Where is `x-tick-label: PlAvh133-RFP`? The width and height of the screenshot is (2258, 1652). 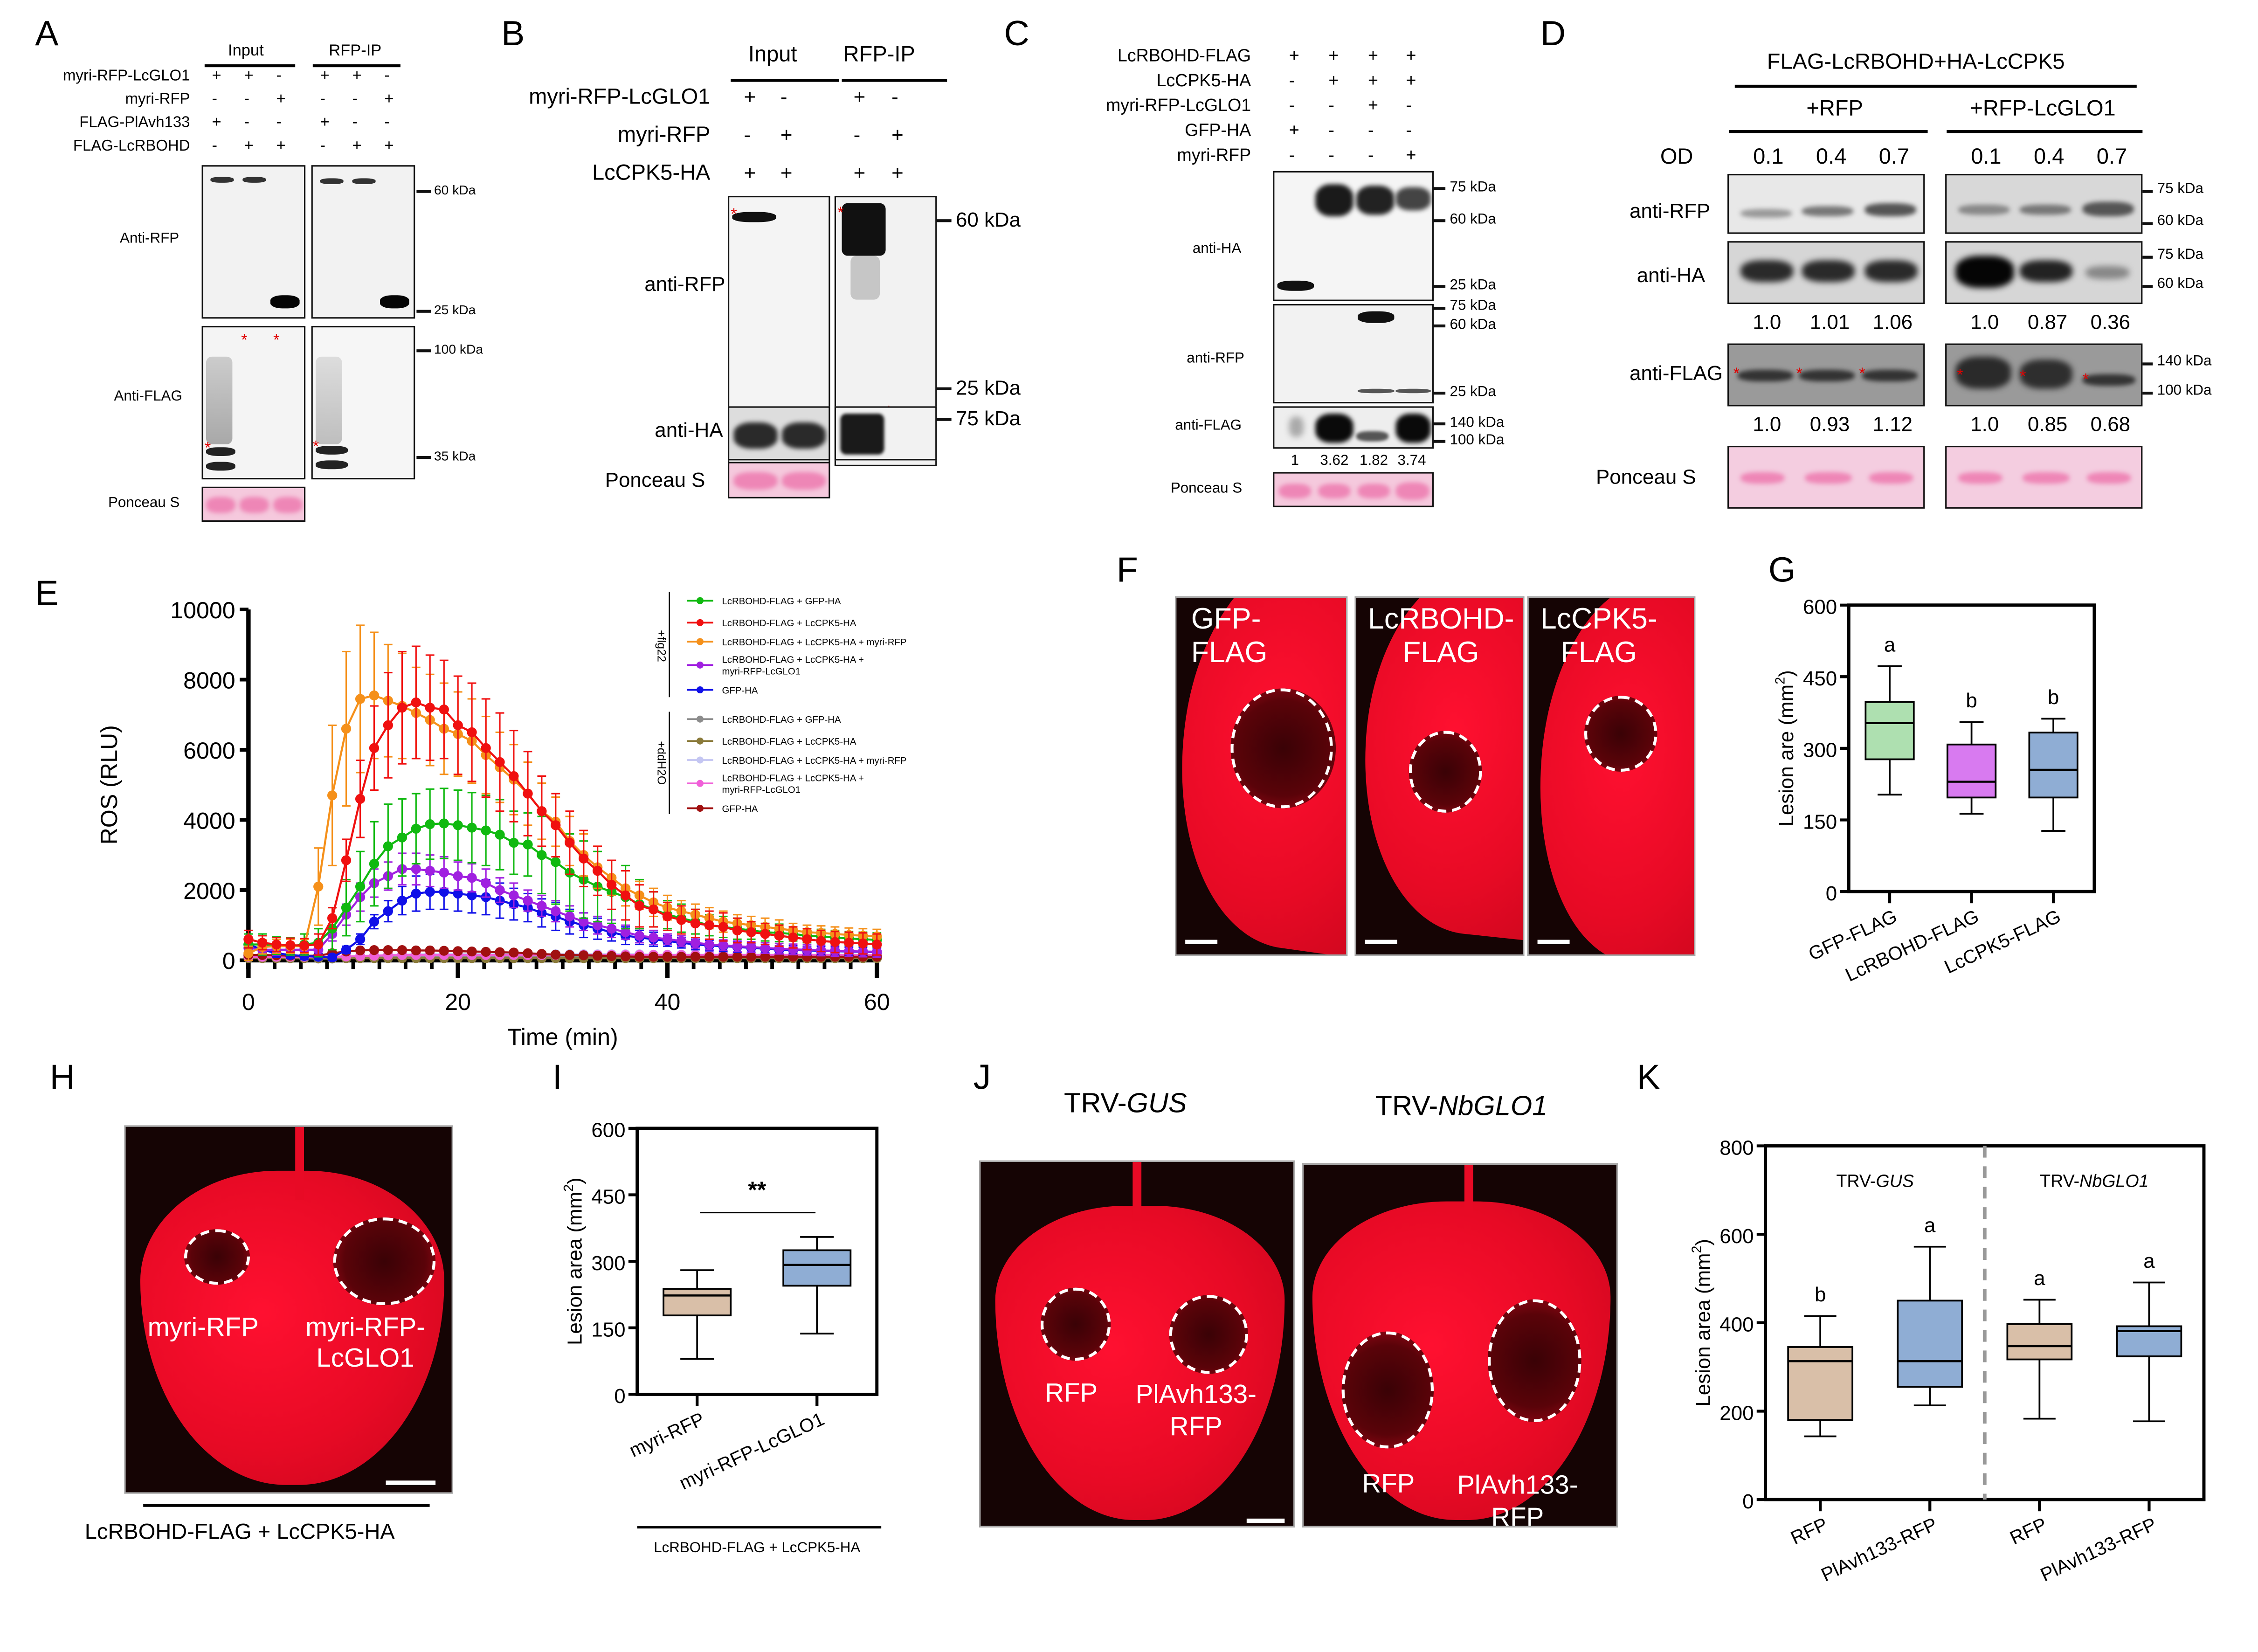
x-tick-label: PlAvh133-RFP is located at coordinates (1879, 1549).